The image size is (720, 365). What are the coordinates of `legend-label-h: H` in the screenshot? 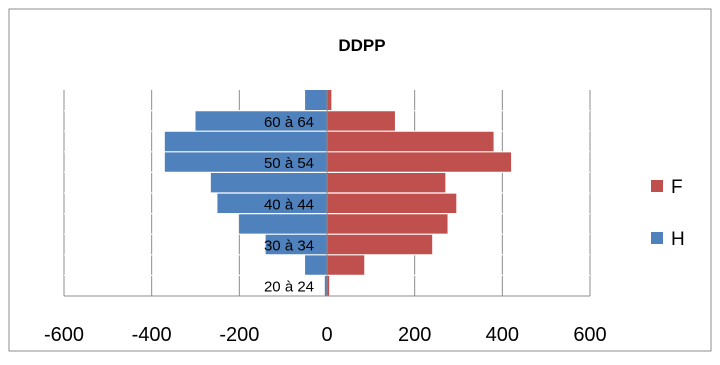 It's located at (678, 239).